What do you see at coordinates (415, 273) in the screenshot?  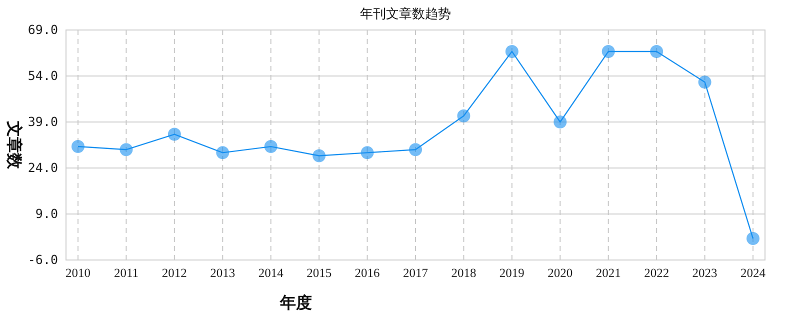 I see `x-tick-label: 2017` at bounding box center [415, 273].